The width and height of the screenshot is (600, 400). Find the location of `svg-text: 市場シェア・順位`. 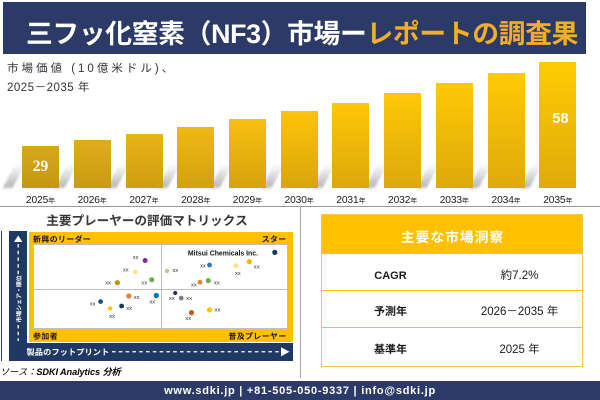

svg-text: 市場シェア・順位 is located at coordinates (18, 298).